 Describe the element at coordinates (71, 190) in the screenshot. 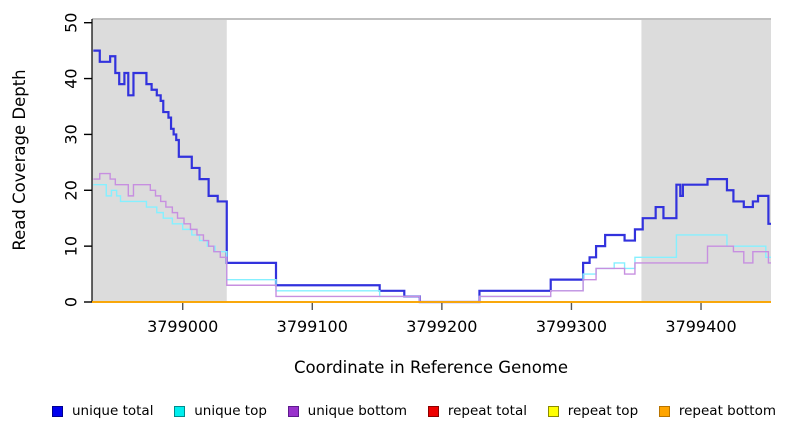

I see `y-tick-label: 20` at that location.